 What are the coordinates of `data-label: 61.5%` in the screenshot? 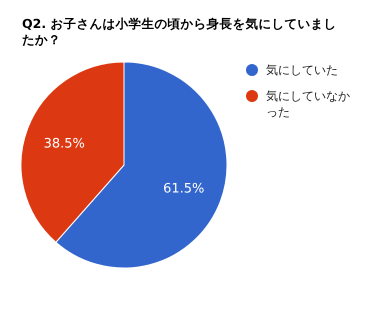 It's located at (183, 189).